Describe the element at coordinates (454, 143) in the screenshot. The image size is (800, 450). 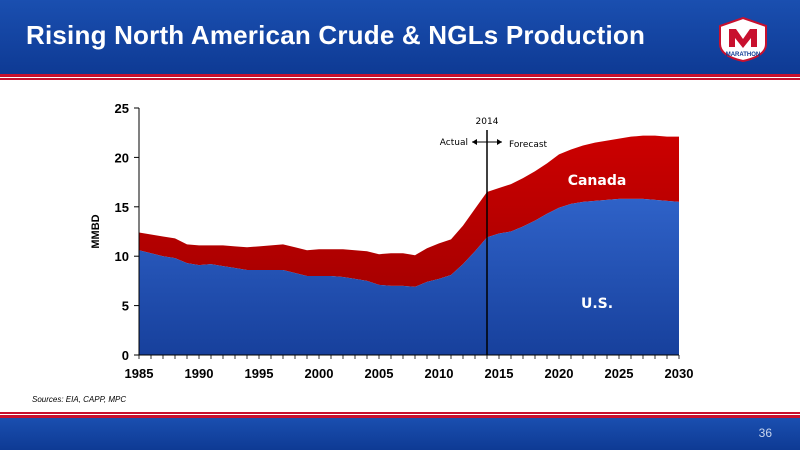
I see `actual-label: Actual` at that location.